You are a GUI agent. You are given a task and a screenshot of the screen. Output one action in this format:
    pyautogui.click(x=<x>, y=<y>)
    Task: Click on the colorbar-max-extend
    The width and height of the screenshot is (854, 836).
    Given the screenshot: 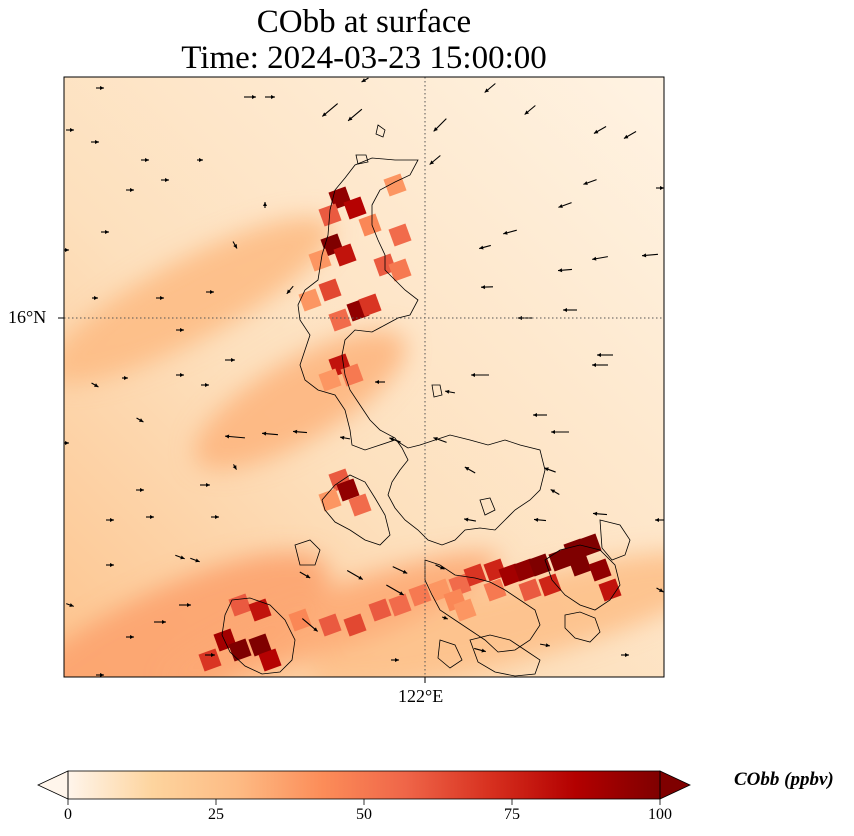 What is the action you would take?
    pyautogui.click(x=675, y=785)
    